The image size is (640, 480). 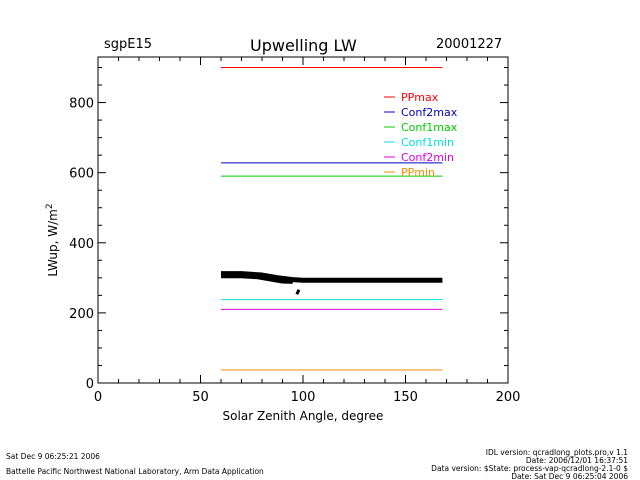 What do you see at coordinates (81, 314) in the screenshot?
I see `y-tick-label: 200` at bounding box center [81, 314].